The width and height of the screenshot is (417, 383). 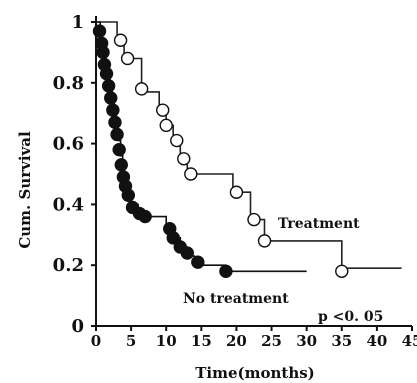 What do you see at coordinates (68, 265) in the screenshot?
I see `y-tick-label: 0.2` at bounding box center [68, 265].